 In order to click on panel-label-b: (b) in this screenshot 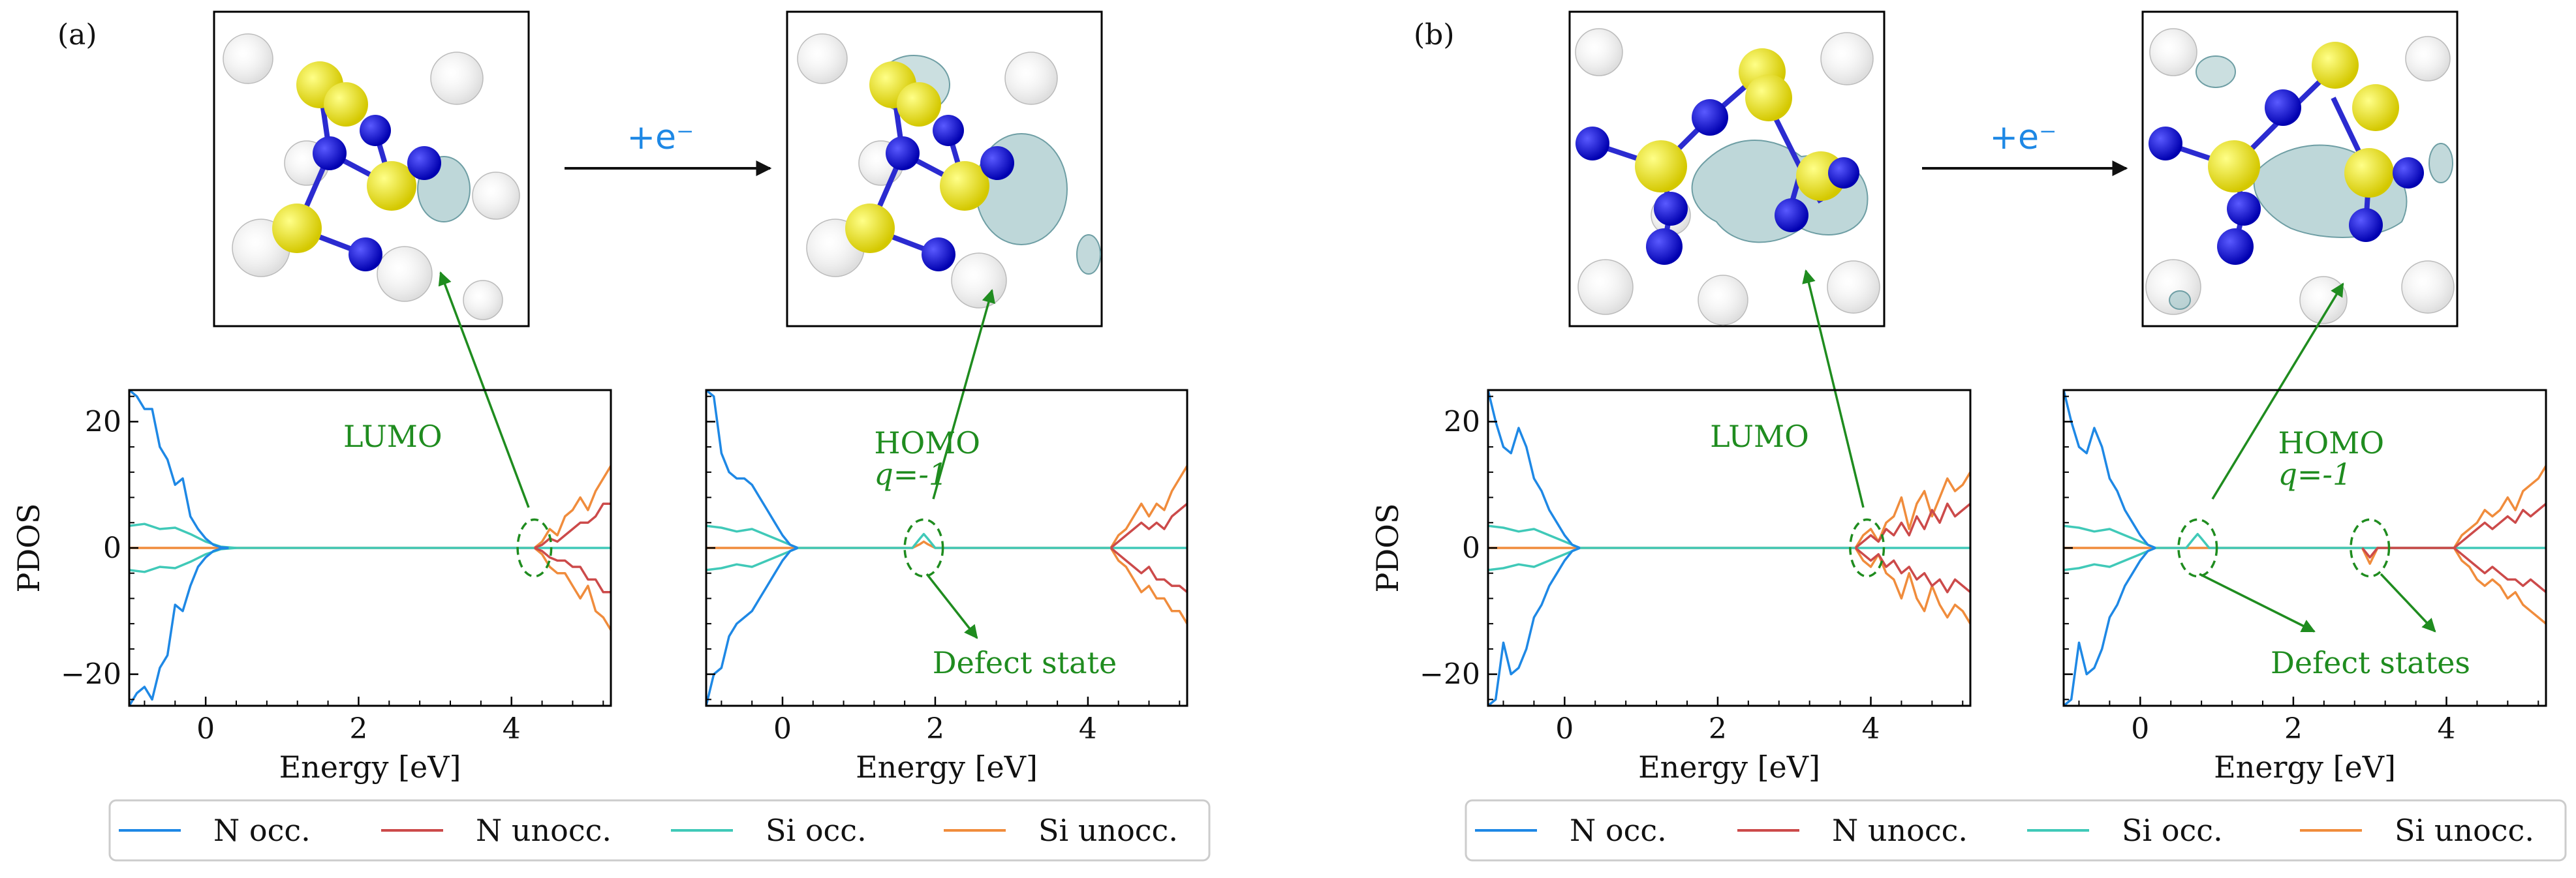, I will do `click(1435, 35)`.